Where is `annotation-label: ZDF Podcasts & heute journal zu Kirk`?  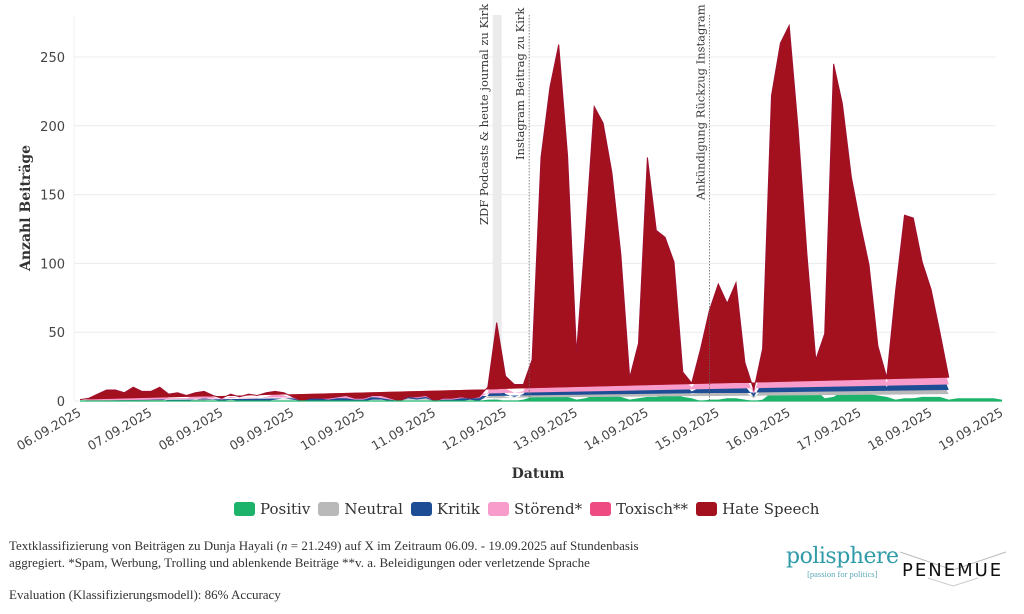 annotation-label: ZDF Podcasts & heute journal zu Kirk is located at coordinates (484, 114).